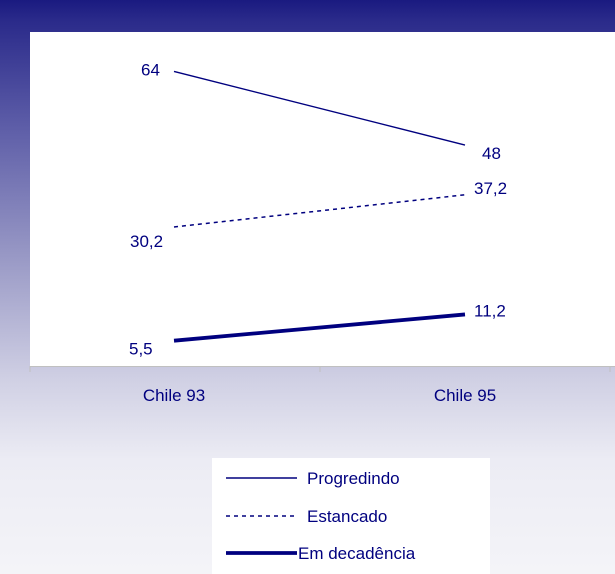  What do you see at coordinates (174, 395) in the screenshot?
I see `x-tick-label: Chile 93` at bounding box center [174, 395].